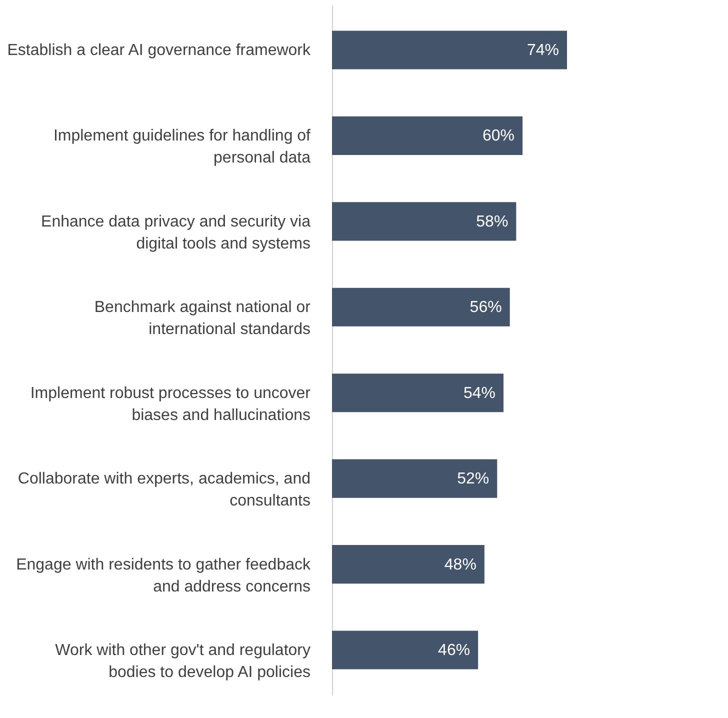 This screenshot has height=718, width=728. I want to click on data-label: 46%, so click(454, 650).